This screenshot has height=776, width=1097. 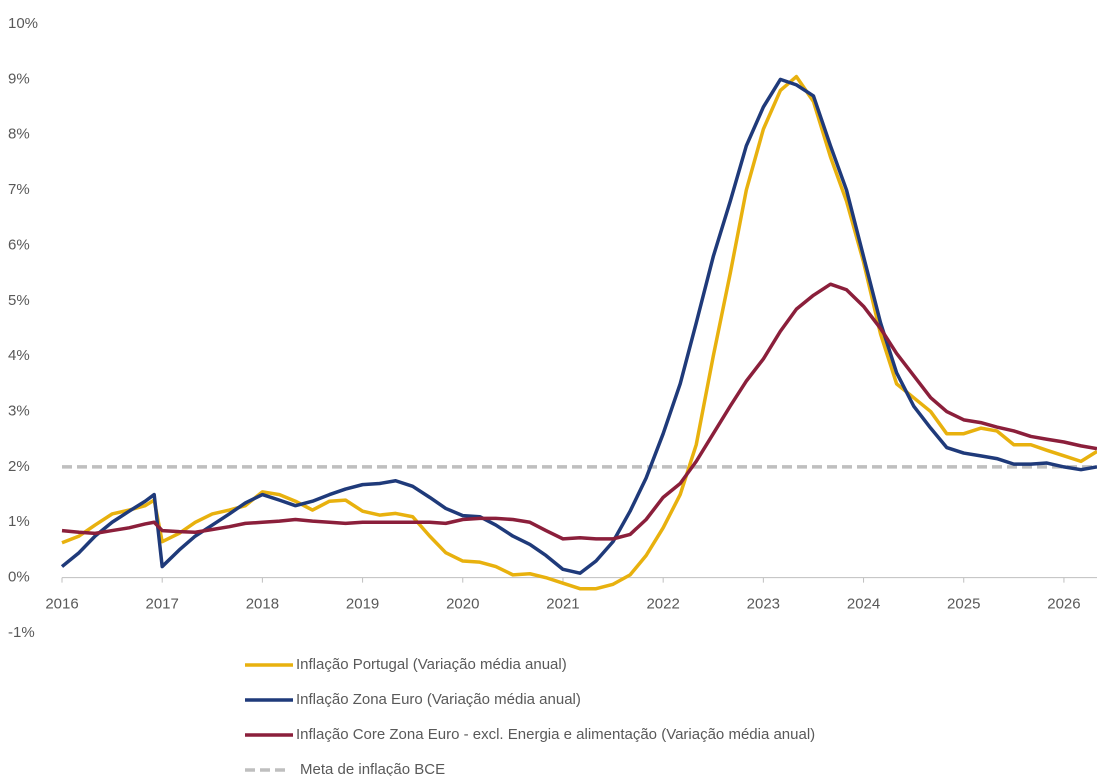 I want to click on legend-label: Inflação Portugal (Variação média anual), so click(x=431, y=664).